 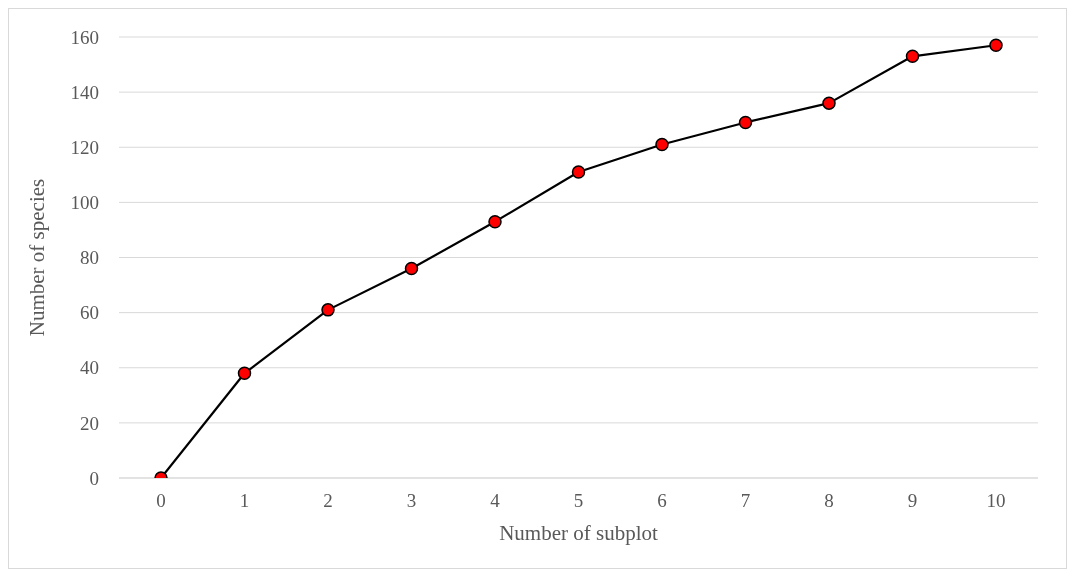 What do you see at coordinates (829, 501) in the screenshot?
I see `x-tick-label: 8` at bounding box center [829, 501].